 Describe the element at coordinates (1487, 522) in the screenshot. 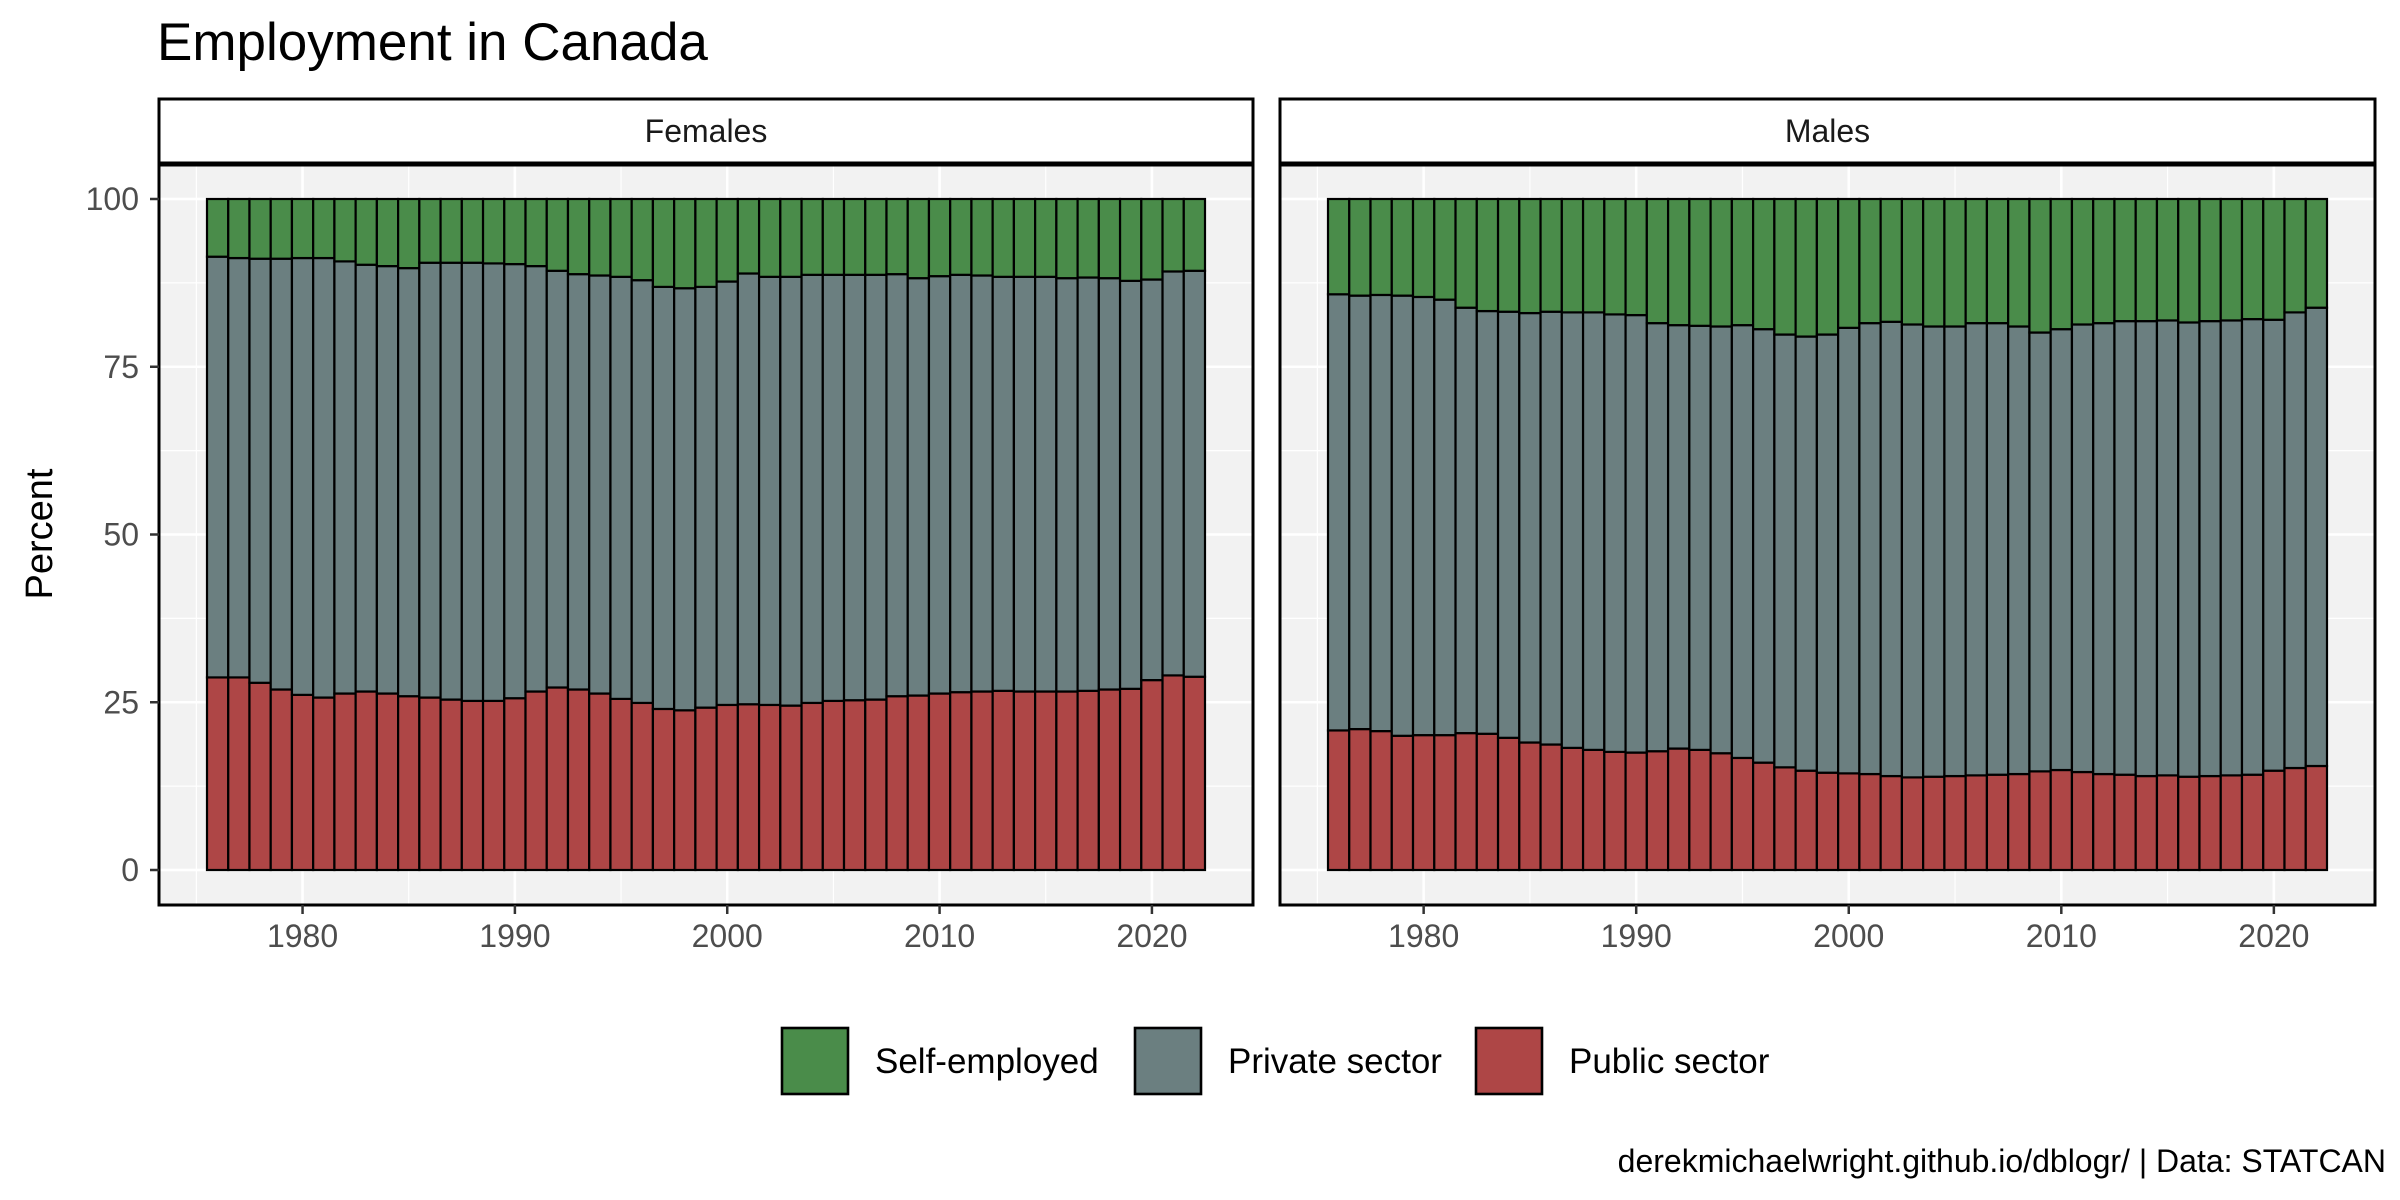

I see `bar-private-sector-1983` at that location.